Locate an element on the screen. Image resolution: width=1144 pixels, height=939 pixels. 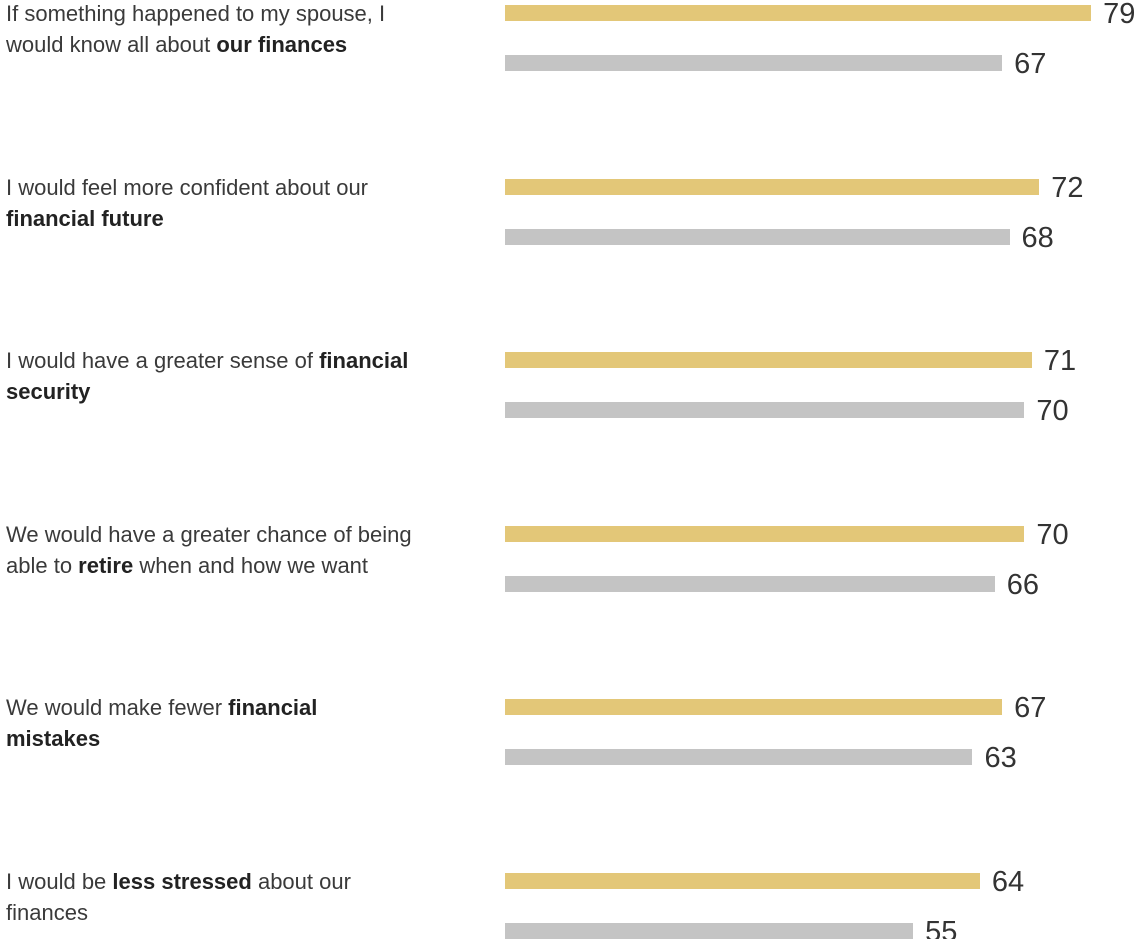
label-segment: when and how we want is located at coordinates (251, 565).